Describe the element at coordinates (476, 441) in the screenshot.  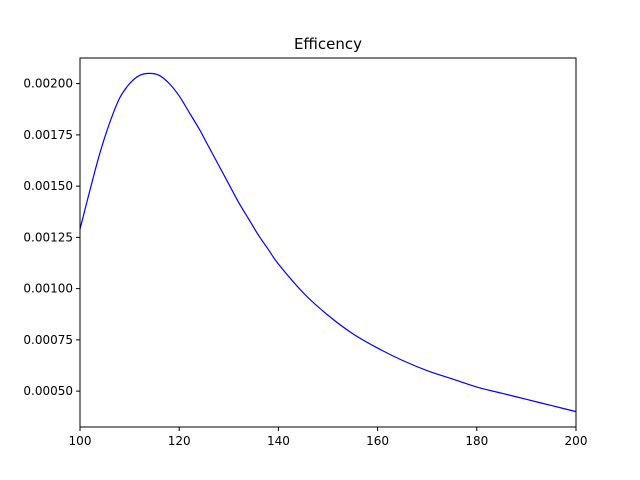
I see `x-tick-label: 180` at that location.